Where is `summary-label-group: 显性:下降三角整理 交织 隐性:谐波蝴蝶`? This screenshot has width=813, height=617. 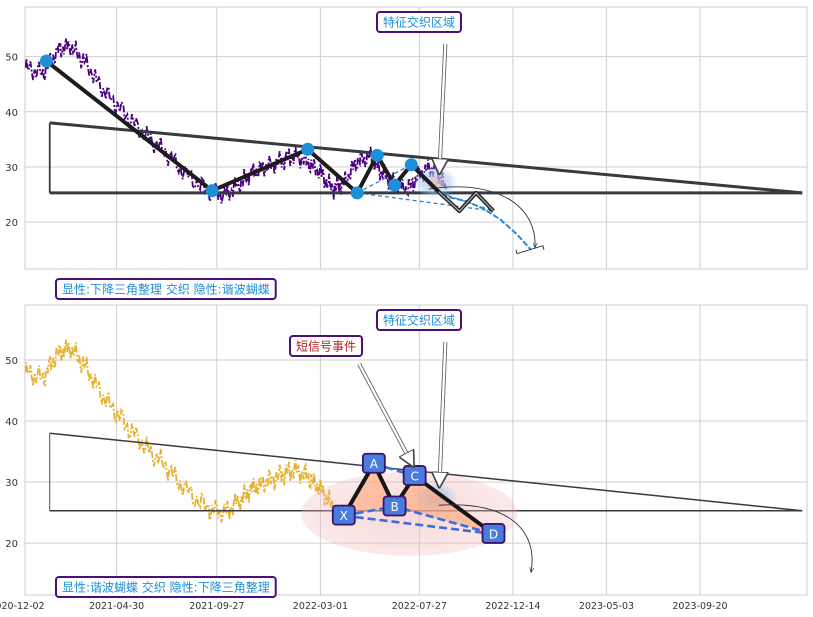
summary-label-group: 显性:下降三角整理 交织 隐性:谐波蝴蝶 is located at coordinates (166, 289).